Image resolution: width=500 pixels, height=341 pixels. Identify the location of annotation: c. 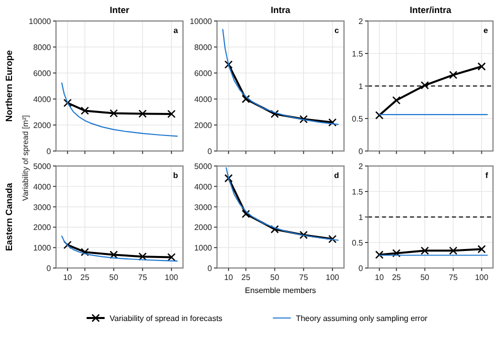
(337, 30).